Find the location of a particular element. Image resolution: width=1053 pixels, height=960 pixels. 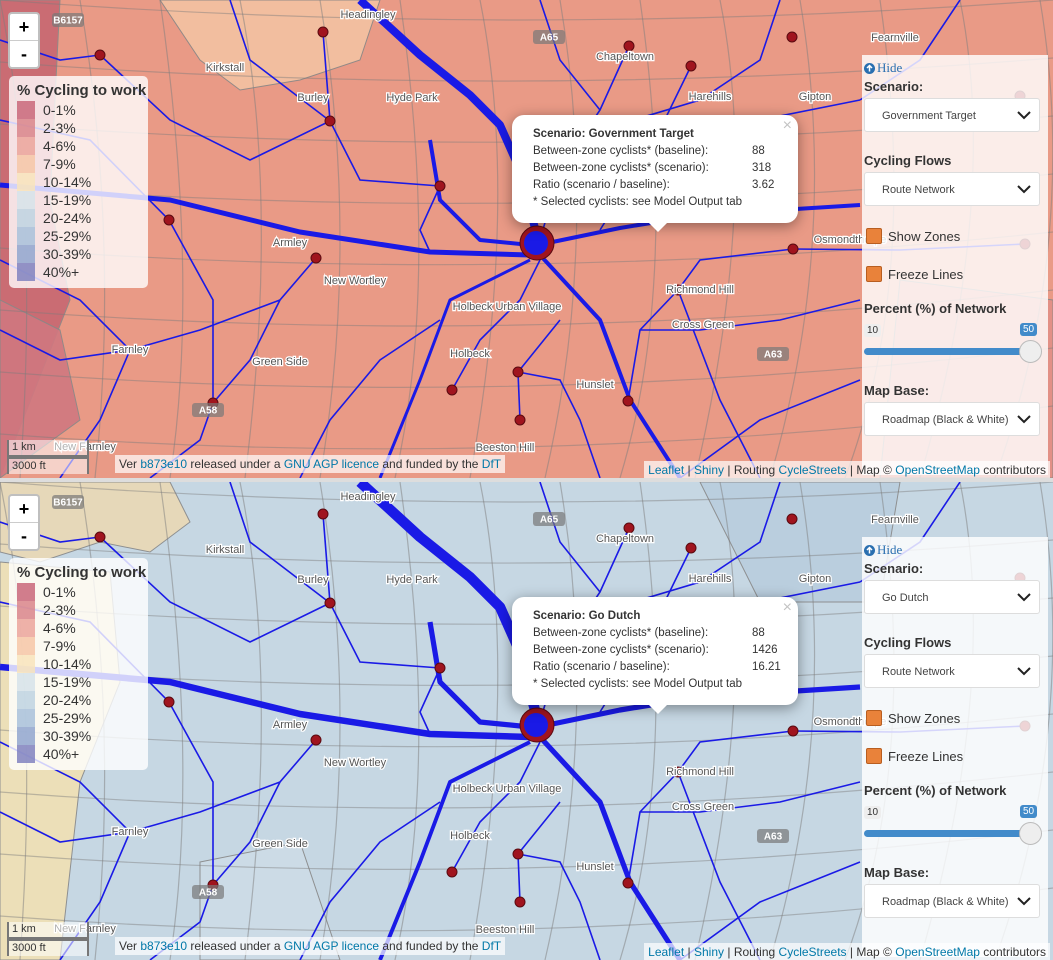

legend-title: % Cycling to work is located at coordinates (82, 572).